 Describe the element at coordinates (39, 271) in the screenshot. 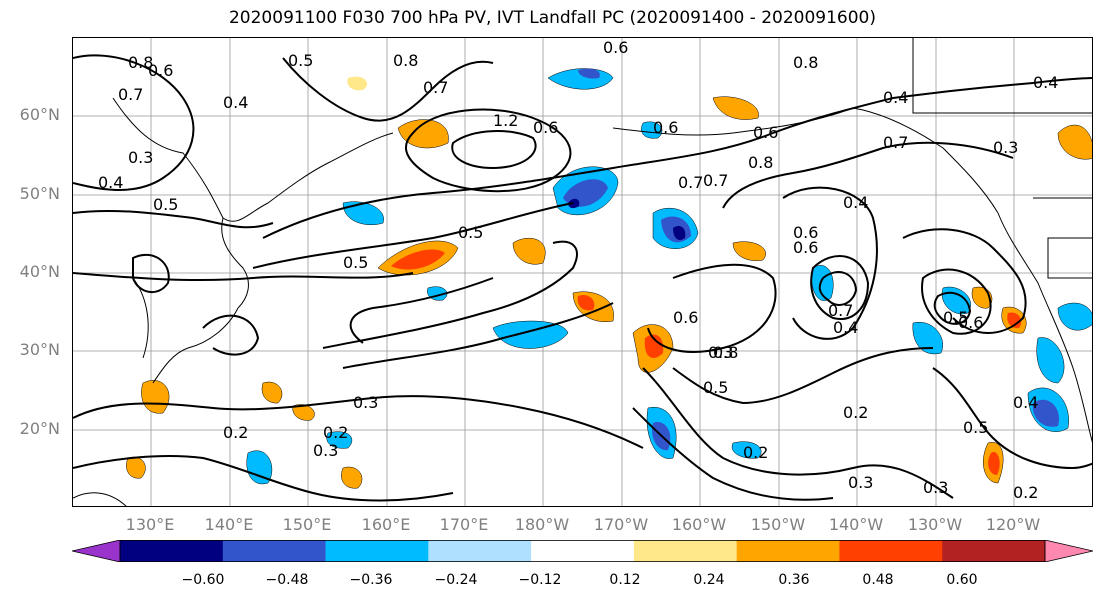

I see `latitude-label: 40°N` at that location.